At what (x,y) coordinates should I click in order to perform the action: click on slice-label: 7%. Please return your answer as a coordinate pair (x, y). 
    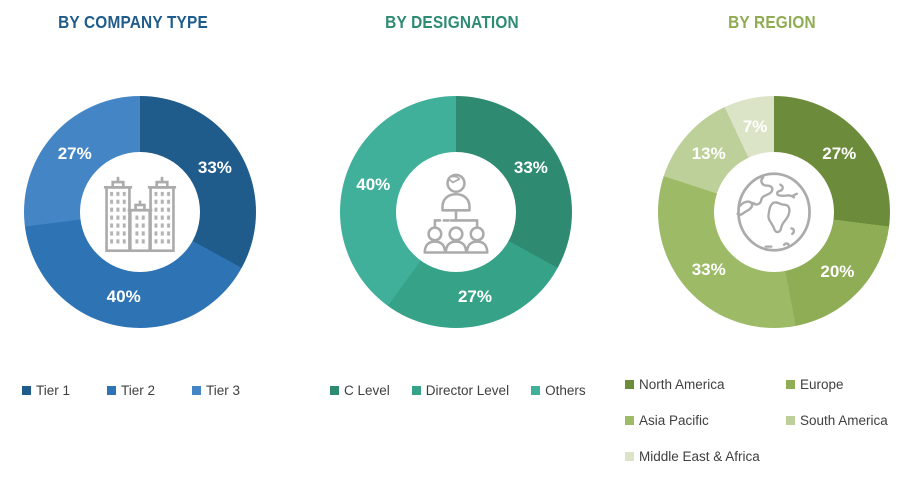
    Looking at the image, I should click on (755, 127).